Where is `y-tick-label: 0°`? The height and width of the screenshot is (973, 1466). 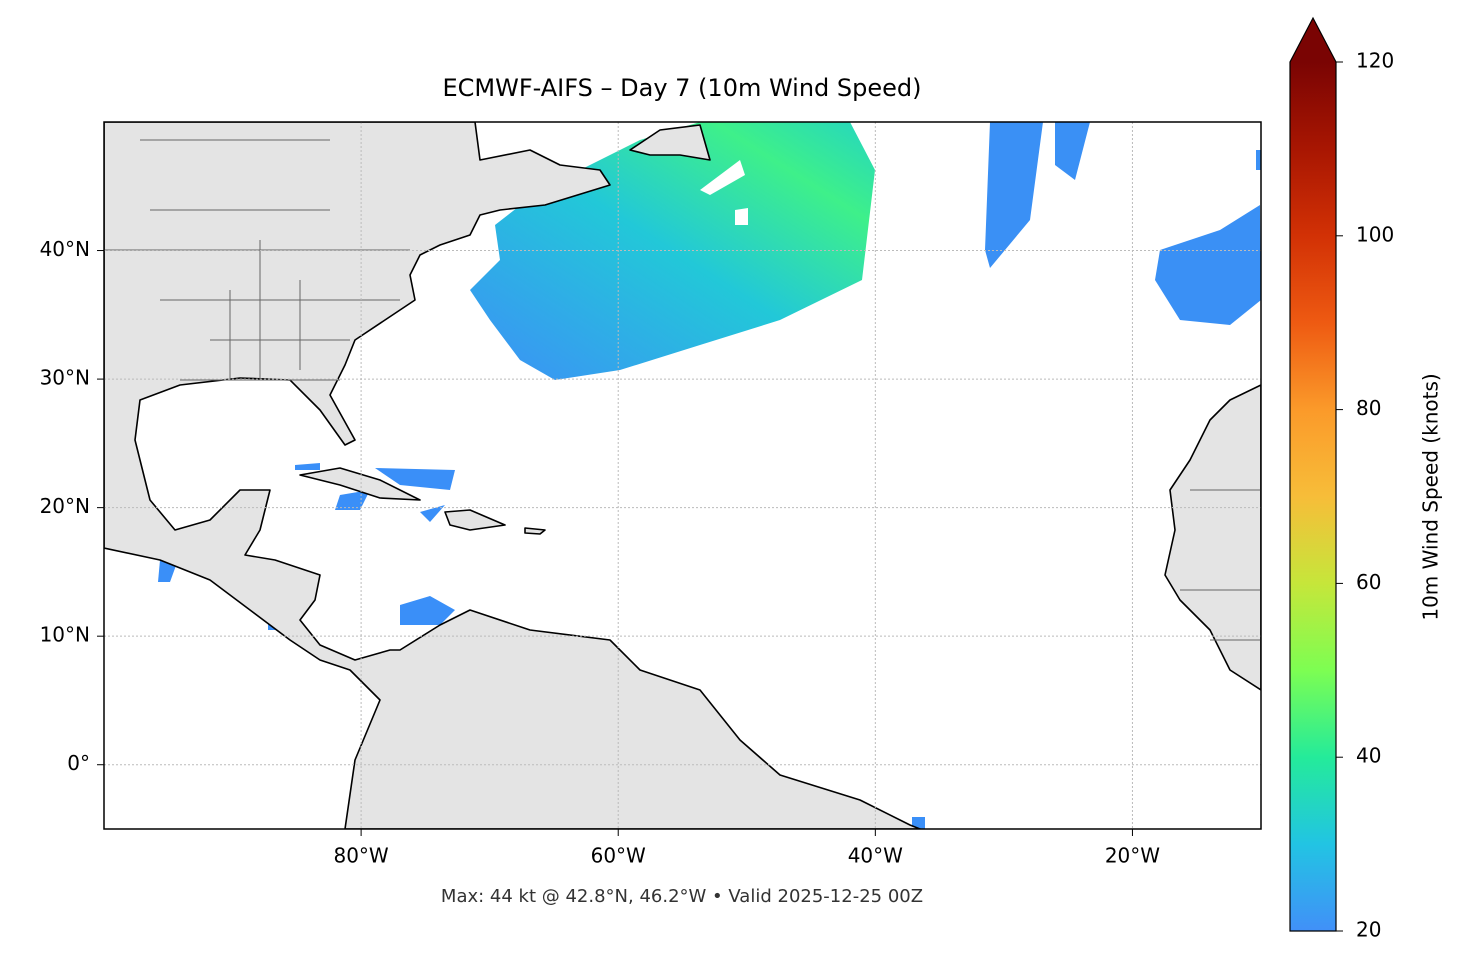 y-tick-label: 0° is located at coordinates (78, 763).